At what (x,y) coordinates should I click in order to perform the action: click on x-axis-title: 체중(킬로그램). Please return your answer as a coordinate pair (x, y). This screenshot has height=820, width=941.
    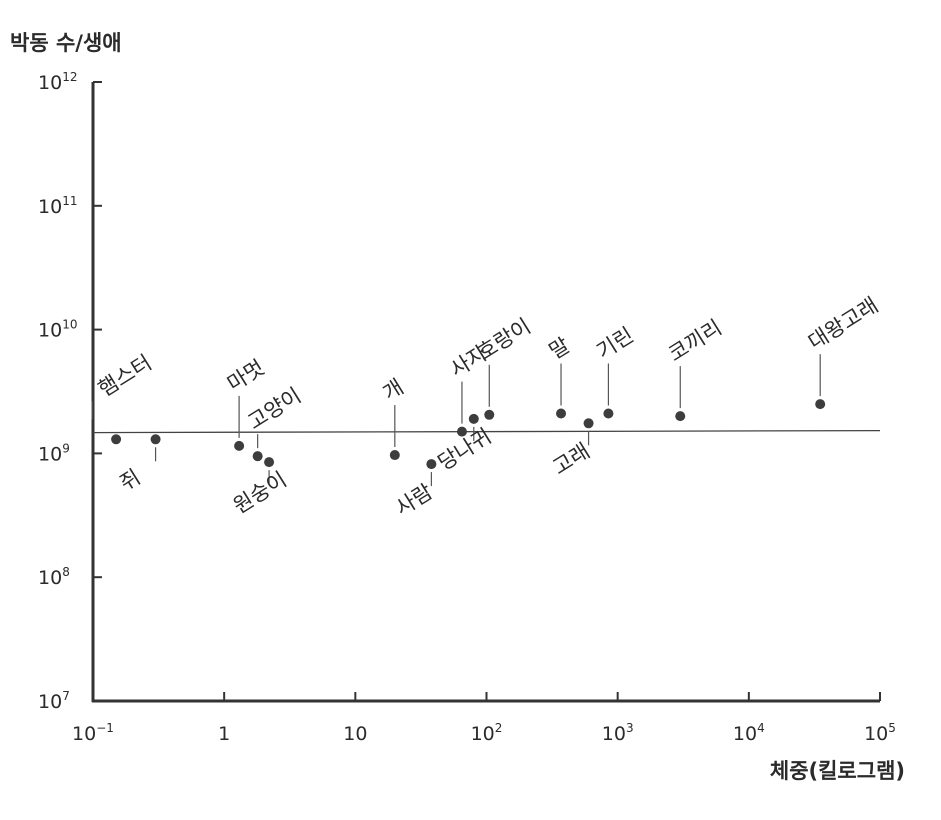
    Looking at the image, I should click on (837, 771).